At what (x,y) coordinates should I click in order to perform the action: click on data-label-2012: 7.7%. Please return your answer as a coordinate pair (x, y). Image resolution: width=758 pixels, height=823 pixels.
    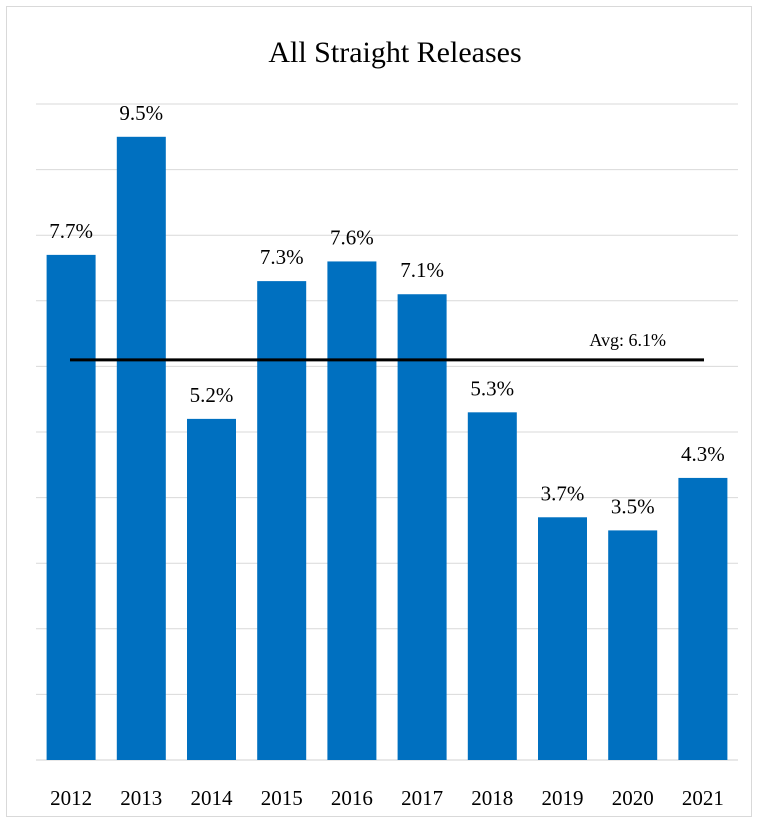
    Looking at the image, I should click on (71, 231).